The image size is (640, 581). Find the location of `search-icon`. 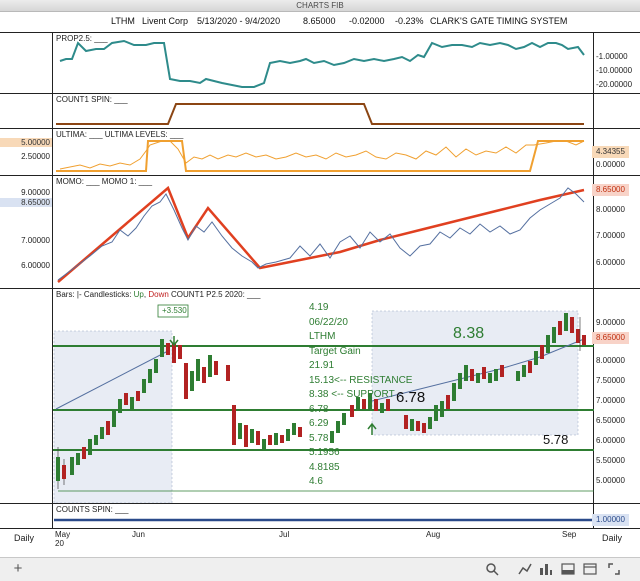

search-icon is located at coordinates (492, 569).